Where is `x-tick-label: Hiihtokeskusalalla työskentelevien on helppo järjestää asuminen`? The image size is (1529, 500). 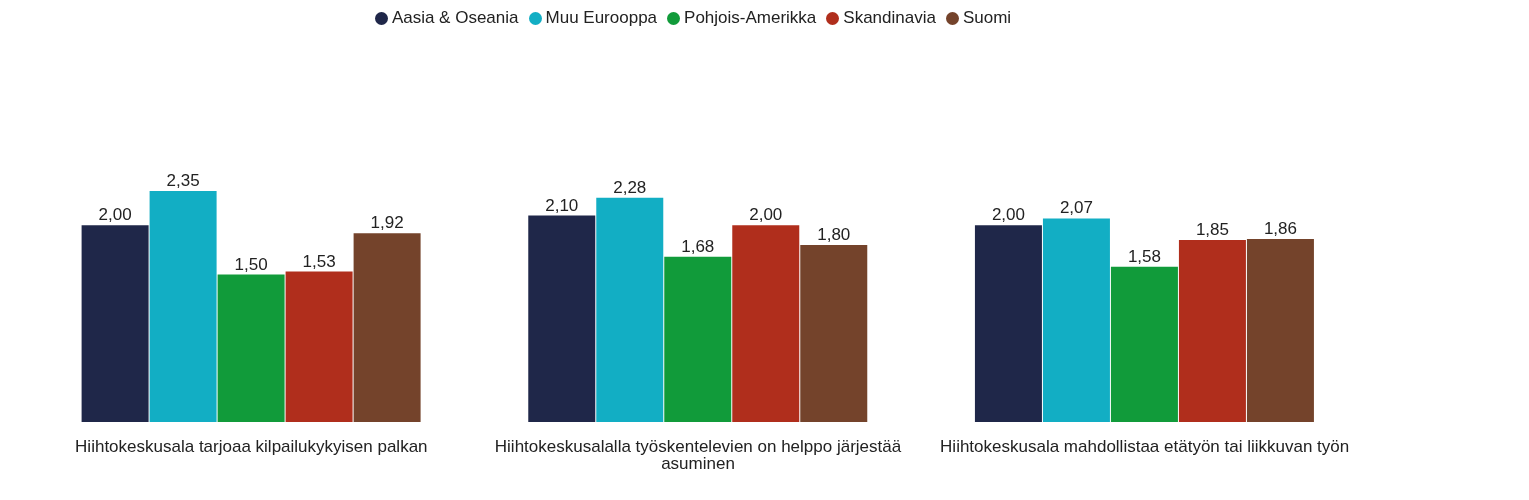 x-tick-label: Hiihtokeskusalalla työskentelevien on helppo järjestää asuminen is located at coordinates (698, 455).